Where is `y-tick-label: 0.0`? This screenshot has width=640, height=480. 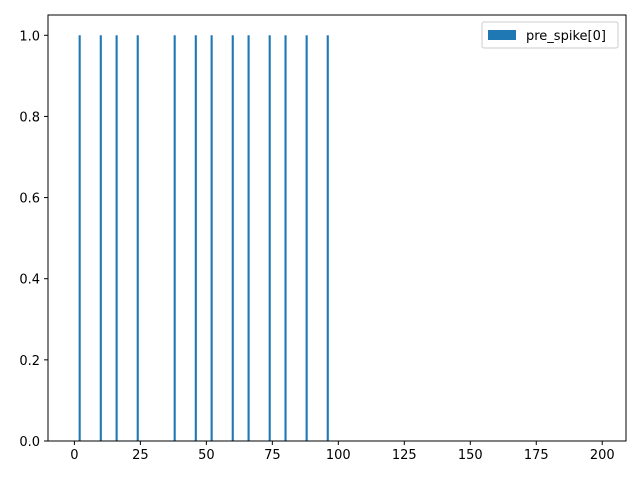 y-tick-label: 0.0 is located at coordinates (29, 442).